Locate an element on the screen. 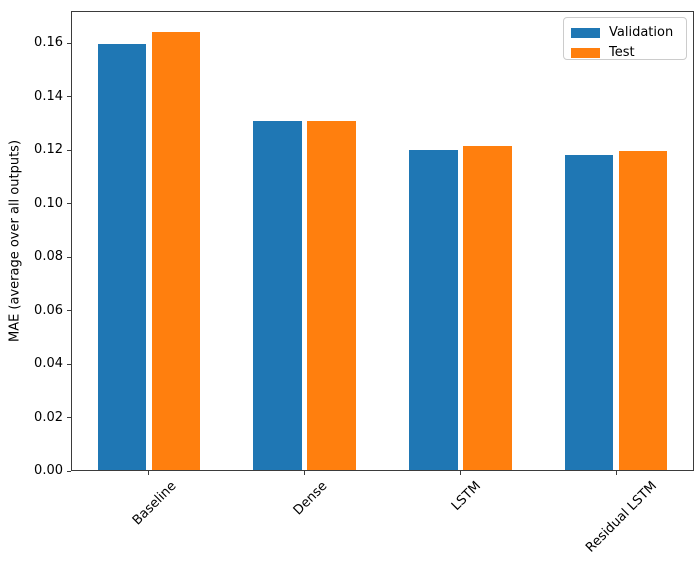 The image size is (700, 572). y-tick-label: 0.08 is located at coordinates (48, 257).